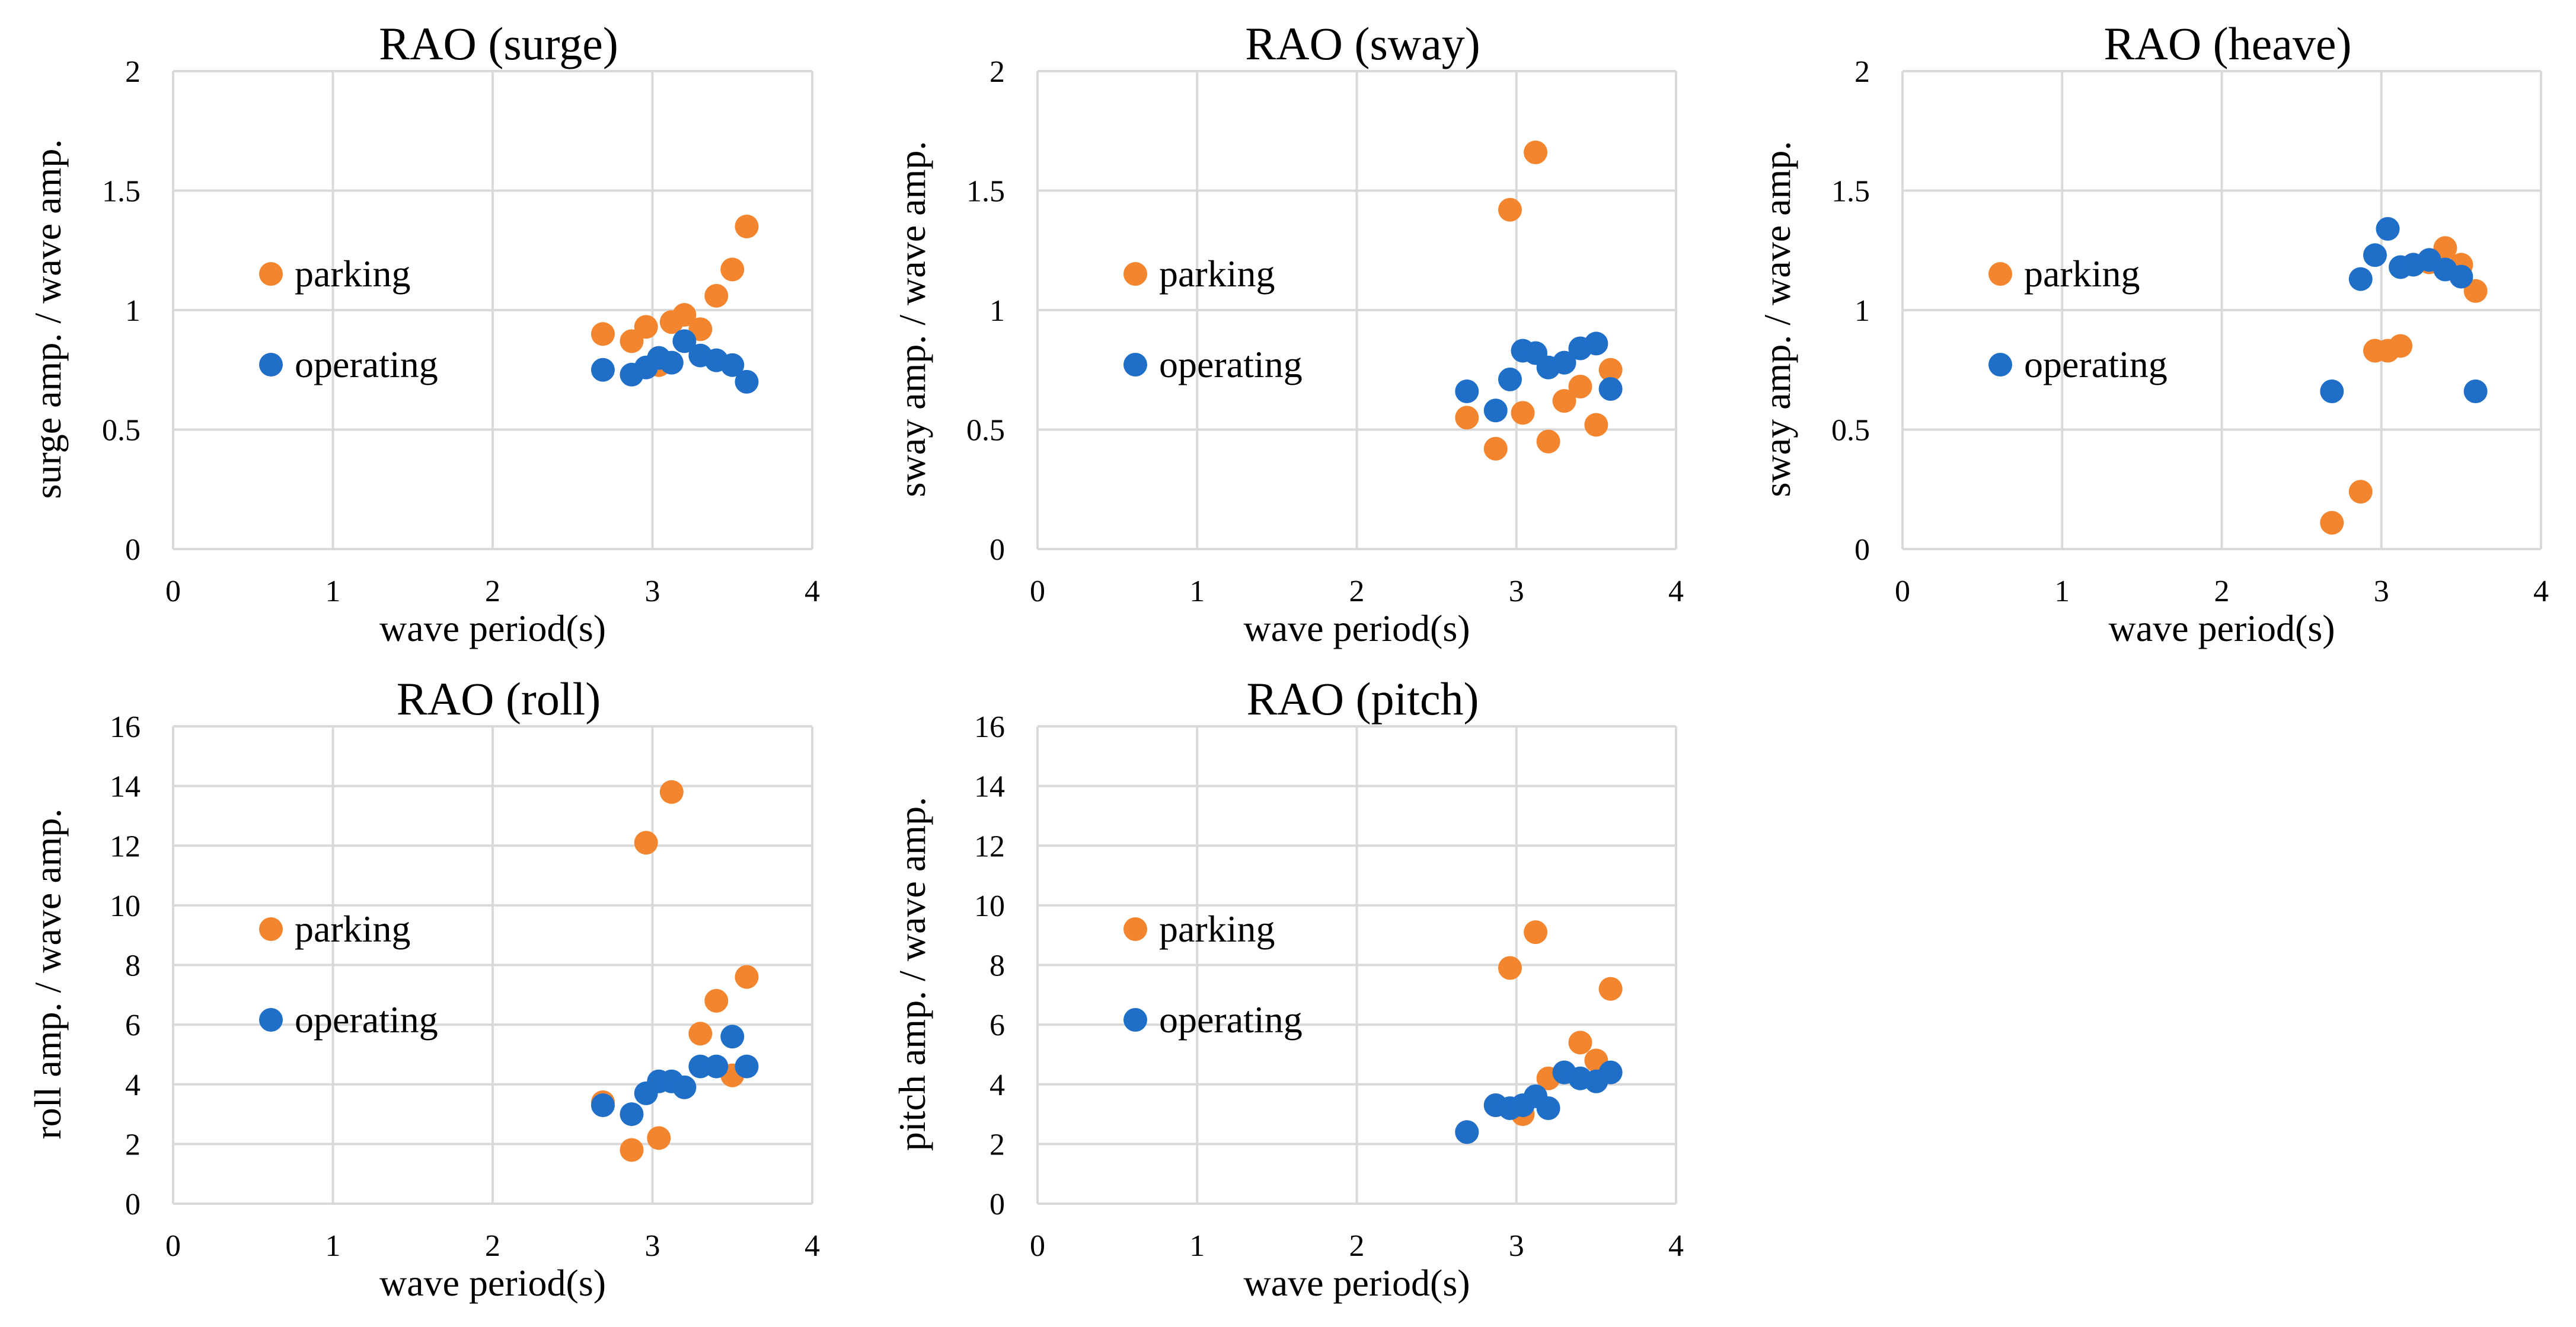 The width and height of the screenshot is (2576, 1327). I want to click on chart-title: RAO (heave), so click(2228, 43).